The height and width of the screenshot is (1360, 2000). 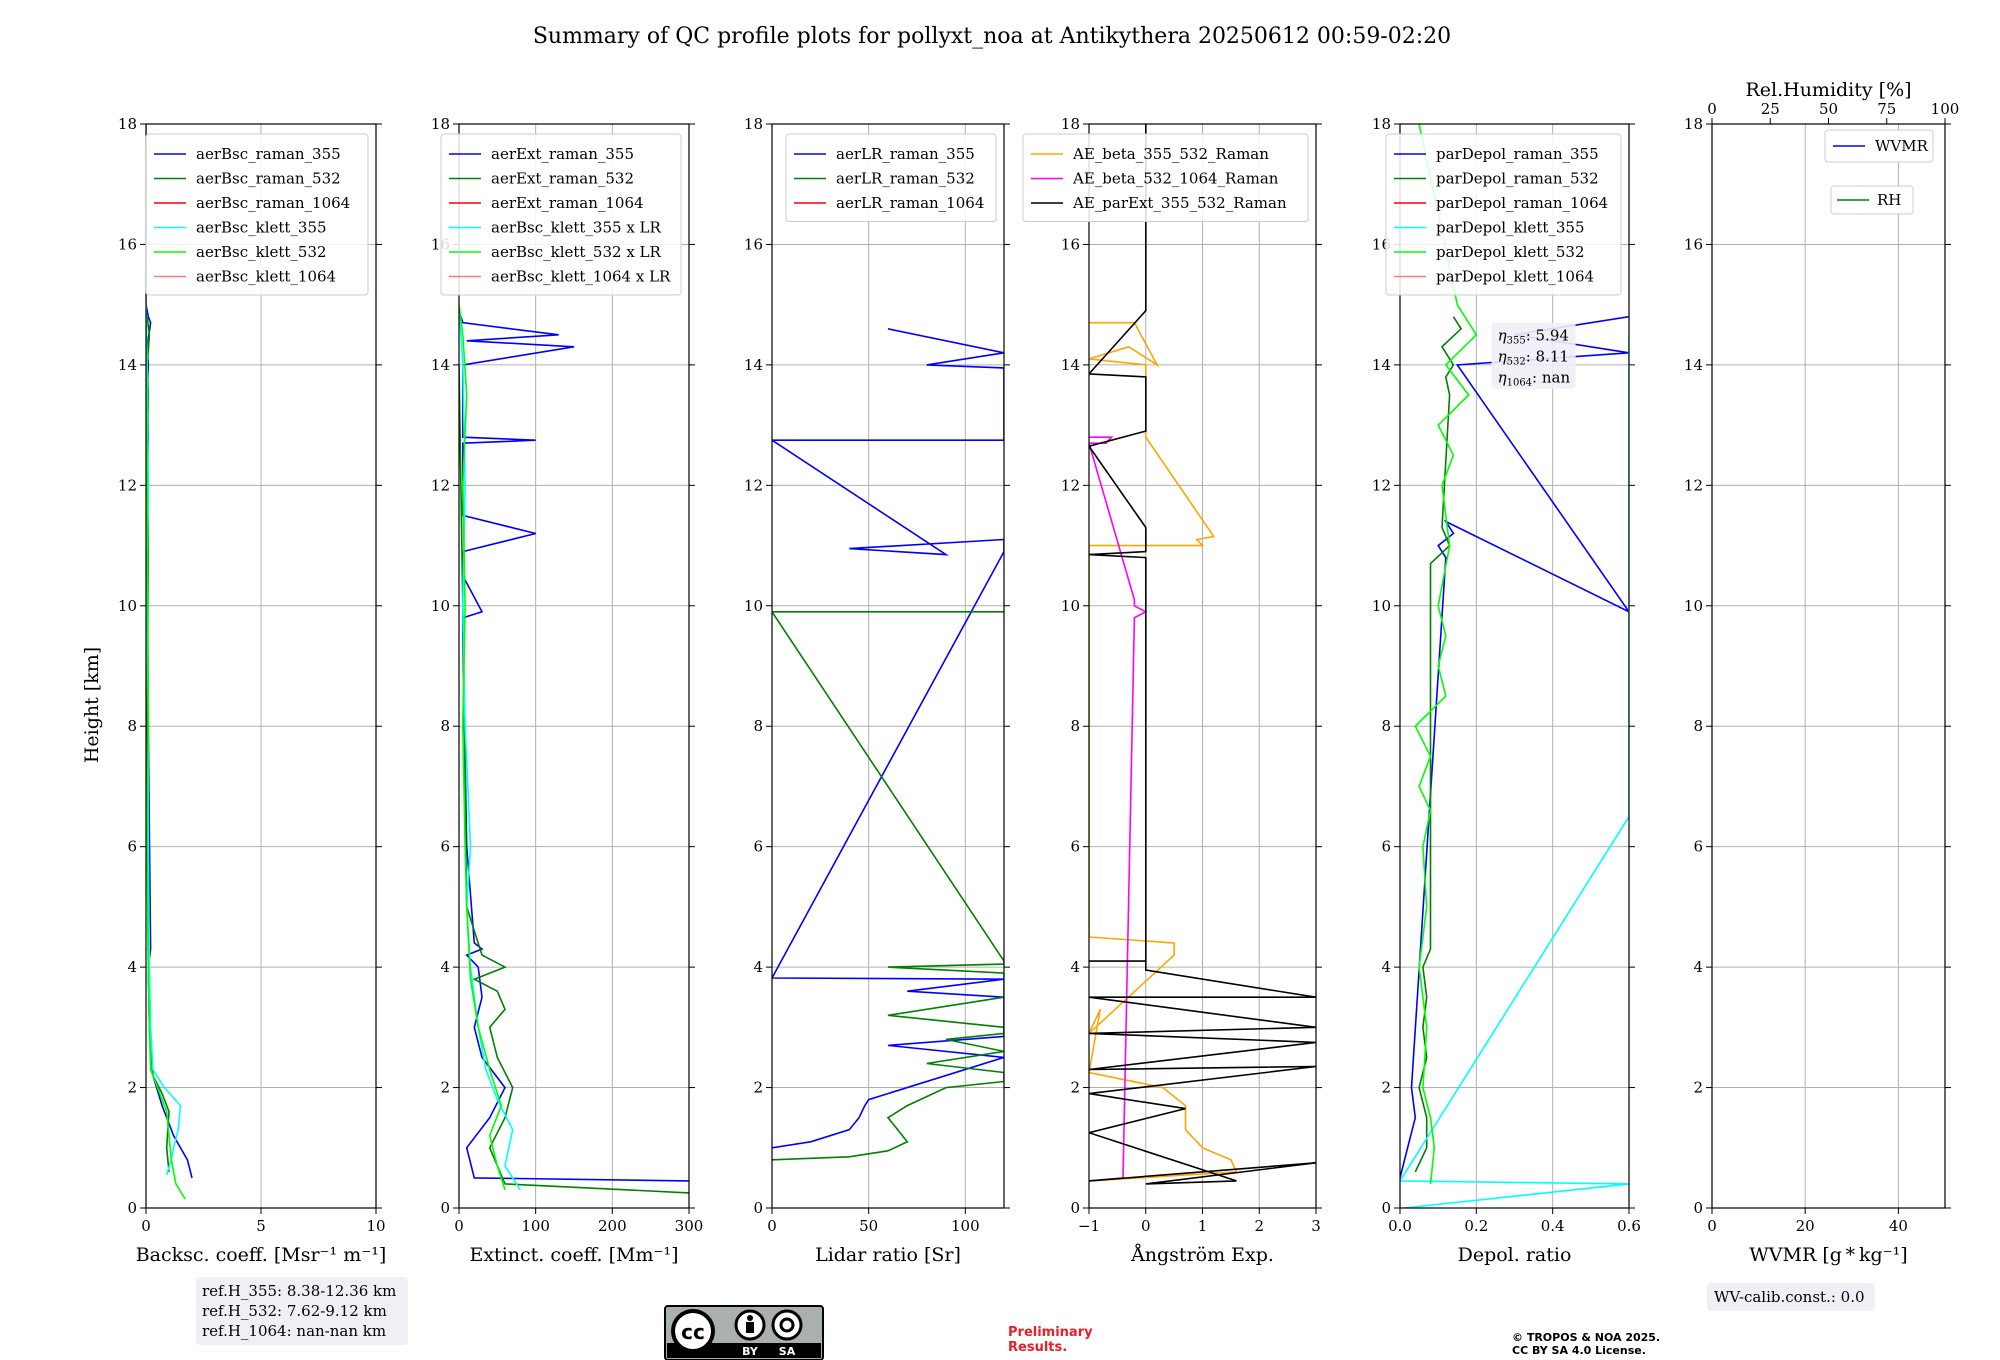 I want to click on wv-calib-bg, so click(x=1791, y=1297).